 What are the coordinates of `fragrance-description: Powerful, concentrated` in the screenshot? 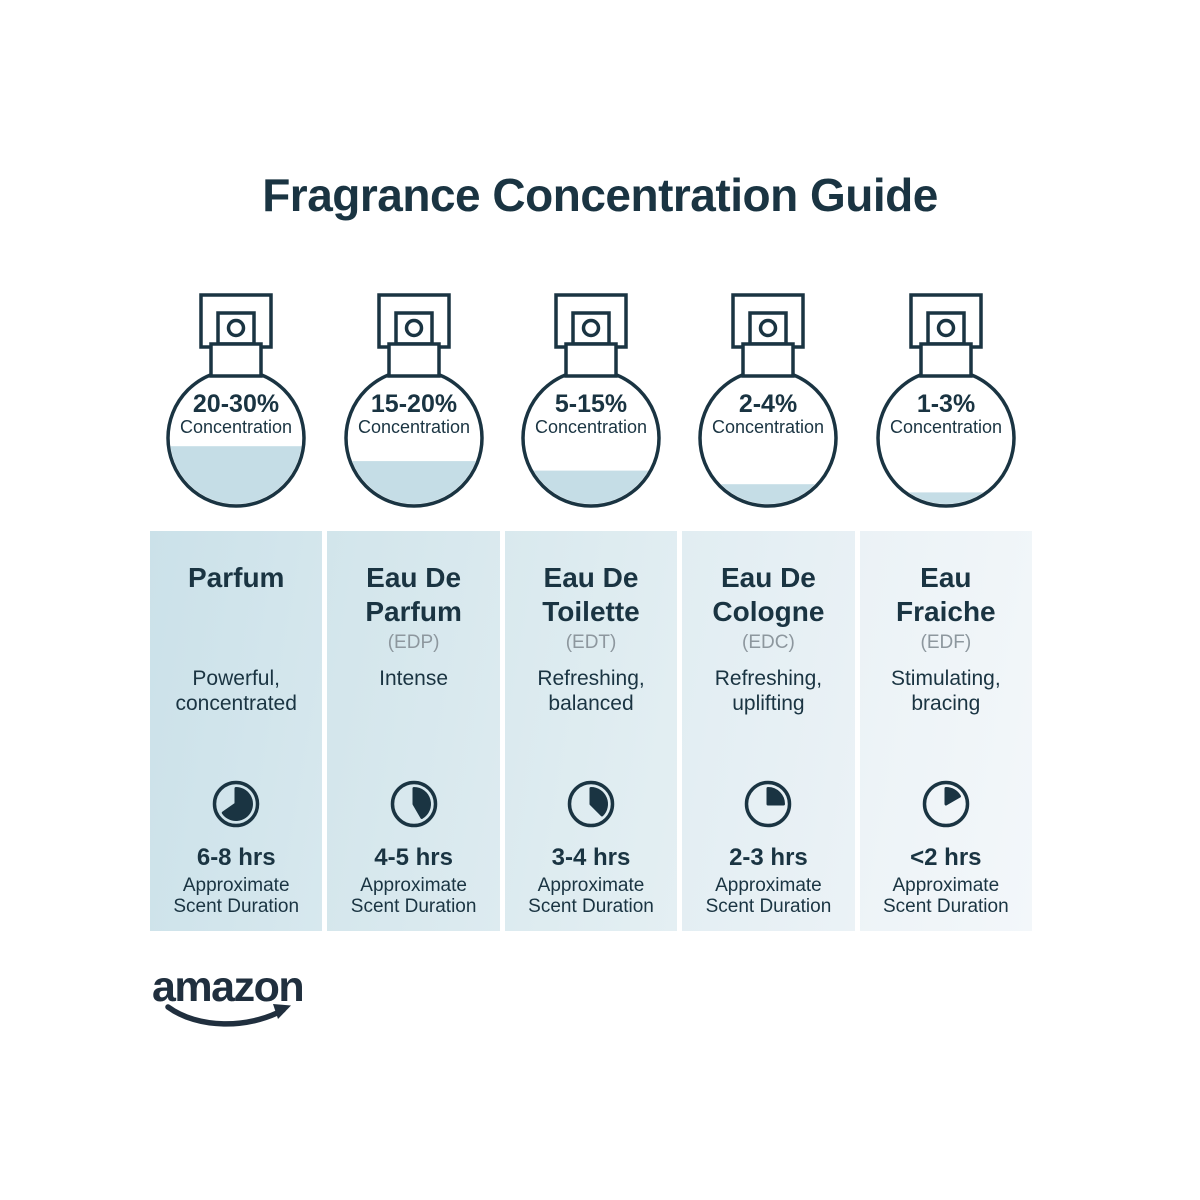 It's located at (236, 691).